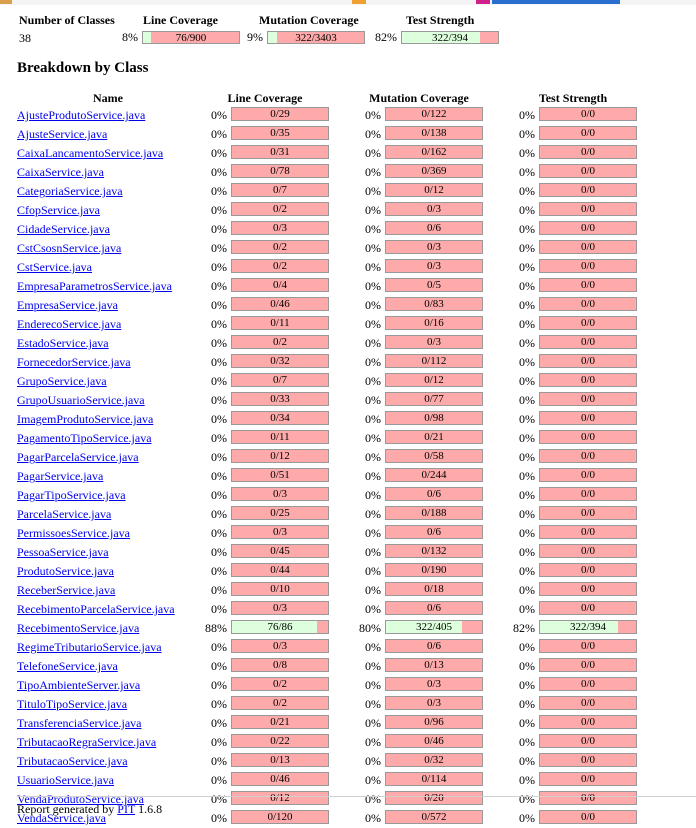 The image size is (696, 828). I want to click on mutation-coverage-count: 0/77, so click(434, 399).